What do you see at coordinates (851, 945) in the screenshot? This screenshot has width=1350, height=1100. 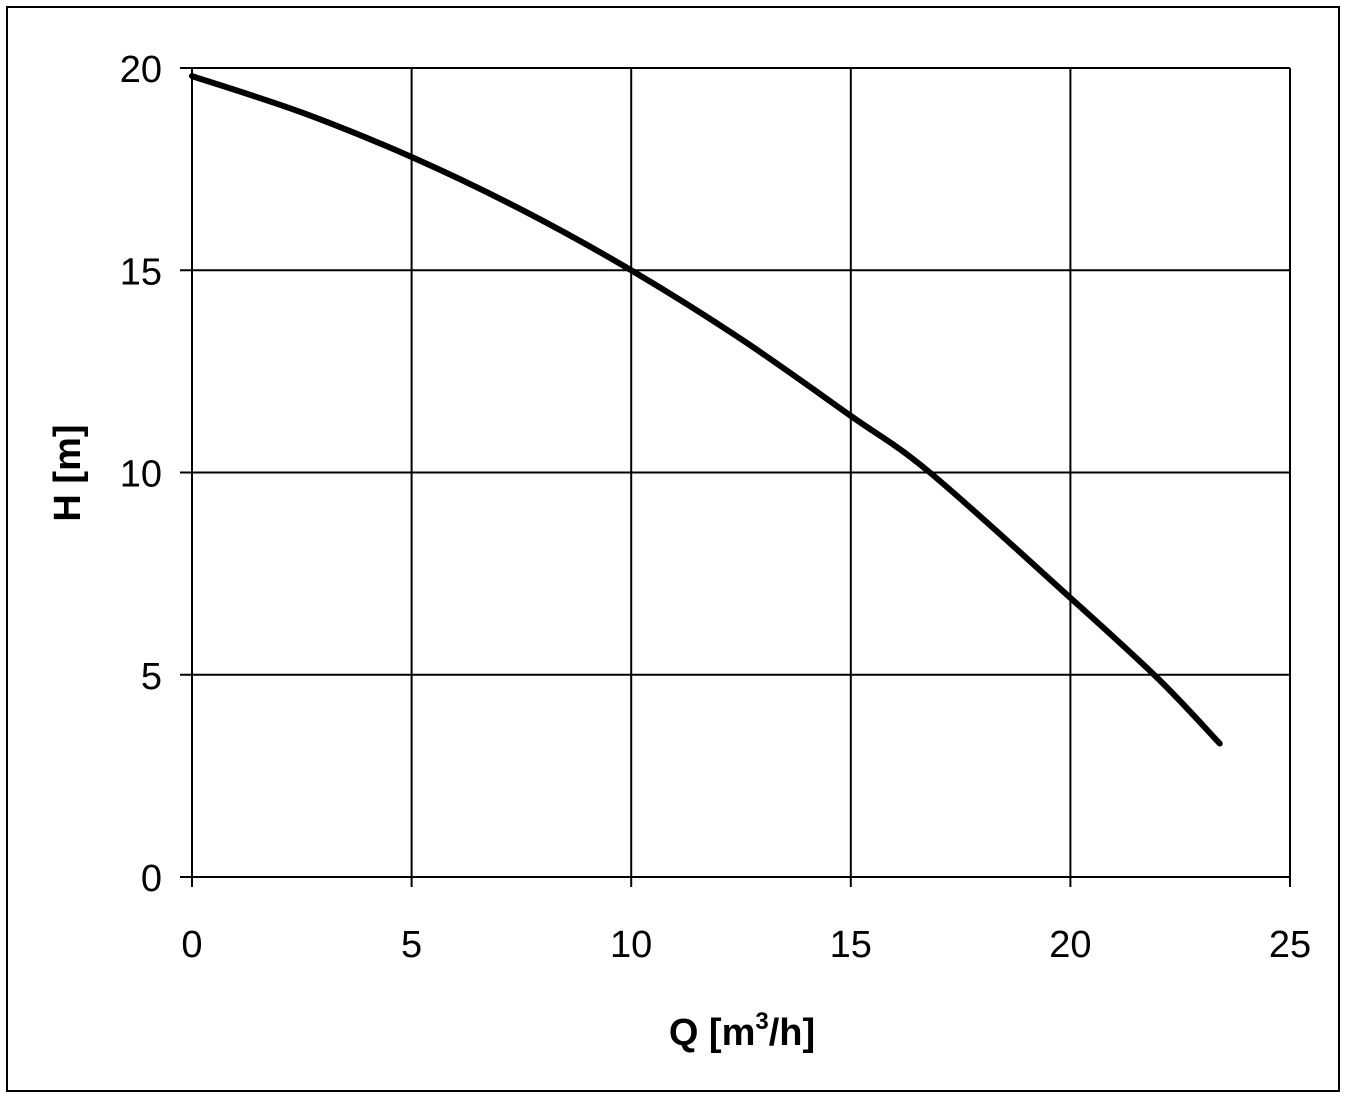 I see `x-tick-label-3: 15` at bounding box center [851, 945].